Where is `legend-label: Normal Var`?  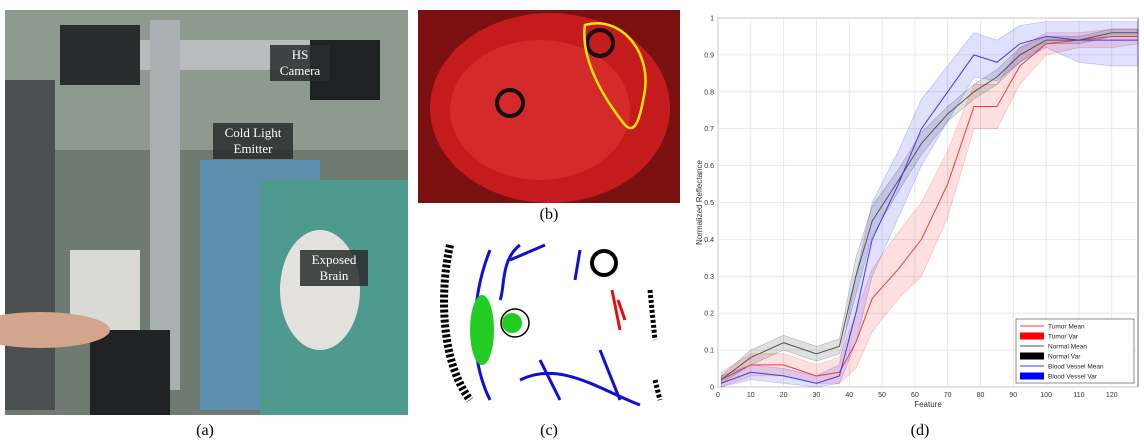
legend-label: Normal Var is located at coordinates (1064, 356).